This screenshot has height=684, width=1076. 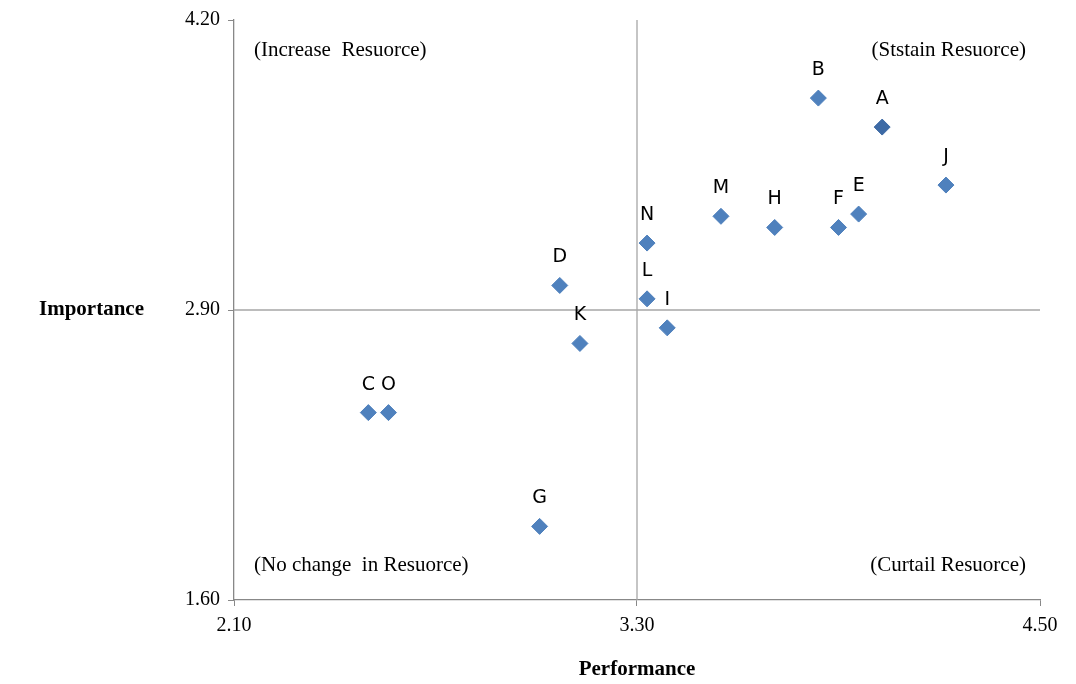 What do you see at coordinates (539, 496) in the screenshot?
I see `series-label: G` at bounding box center [539, 496].